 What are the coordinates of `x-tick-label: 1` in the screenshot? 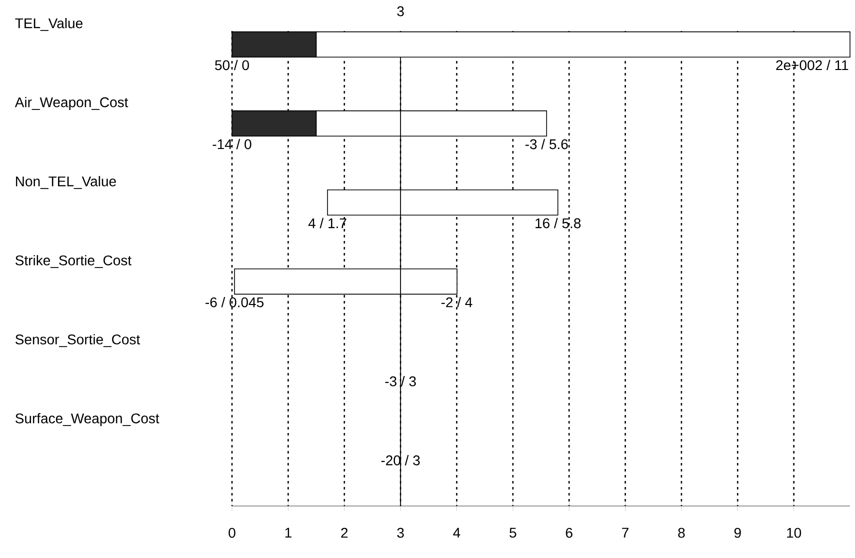 It's located at (288, 533).